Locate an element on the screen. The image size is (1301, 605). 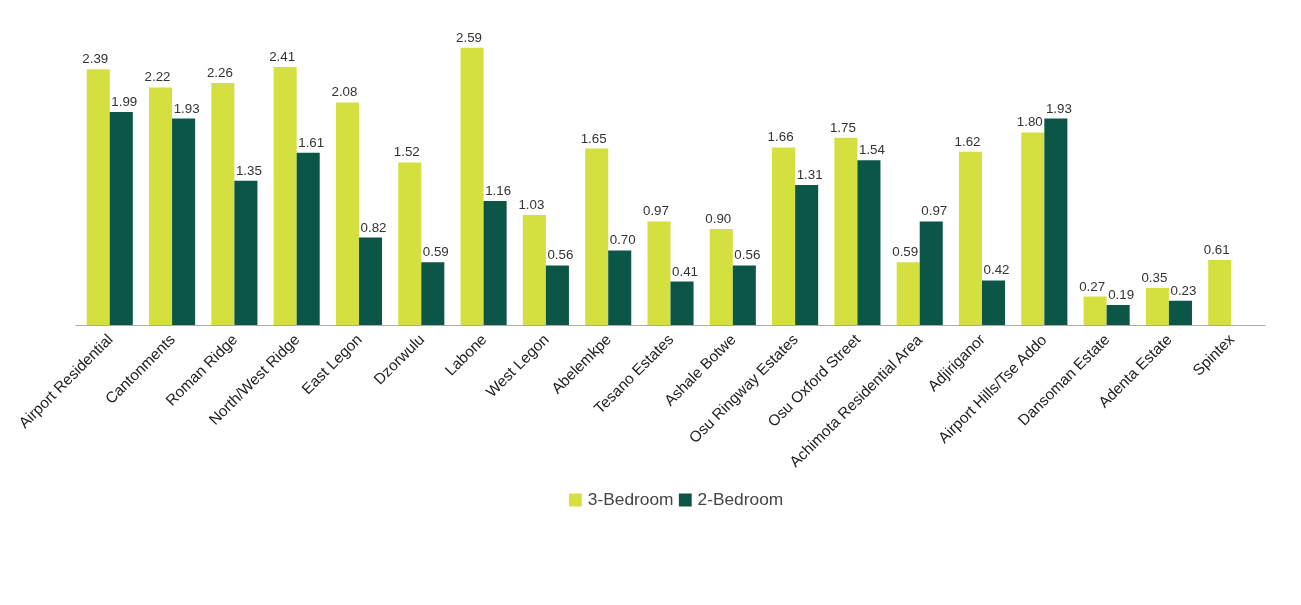
data-label: 1.66 is located at coordinates (780, 137).